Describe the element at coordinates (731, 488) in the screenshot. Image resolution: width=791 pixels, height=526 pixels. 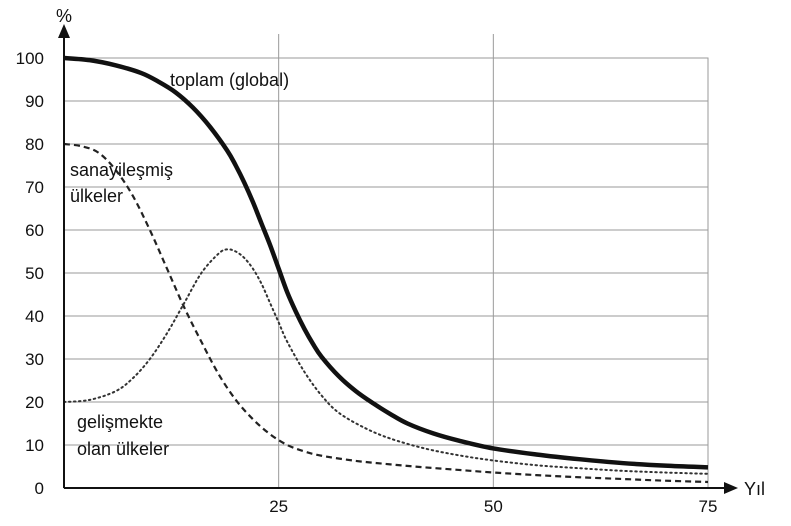
I see `x-axis-arrow-icon` at that location.